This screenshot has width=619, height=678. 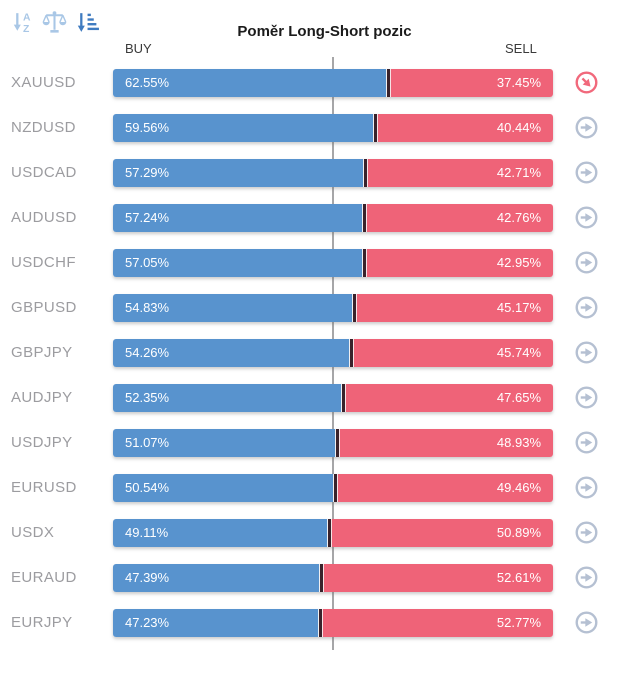 I want to click on pair-symbol: EURUSD, so click(x=44, y=487).